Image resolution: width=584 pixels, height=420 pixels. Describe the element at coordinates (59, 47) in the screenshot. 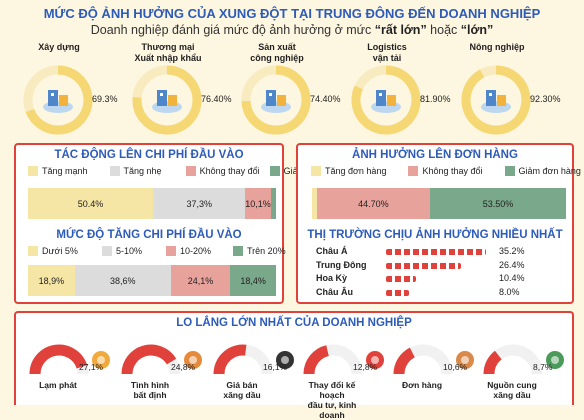

I see `sector-label: Xây dựng` at that location.